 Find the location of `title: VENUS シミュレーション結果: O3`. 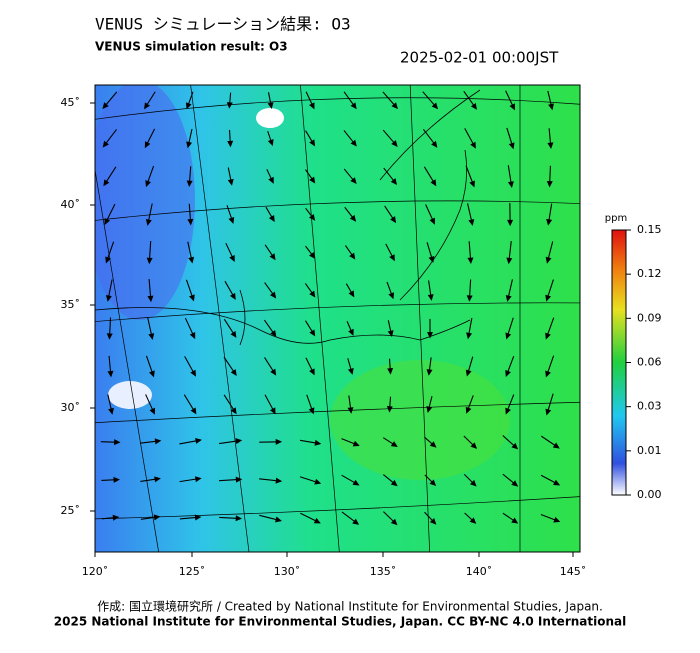

title: VENUS シミュレーション結果: O3 is located at coordinates (223, 24).